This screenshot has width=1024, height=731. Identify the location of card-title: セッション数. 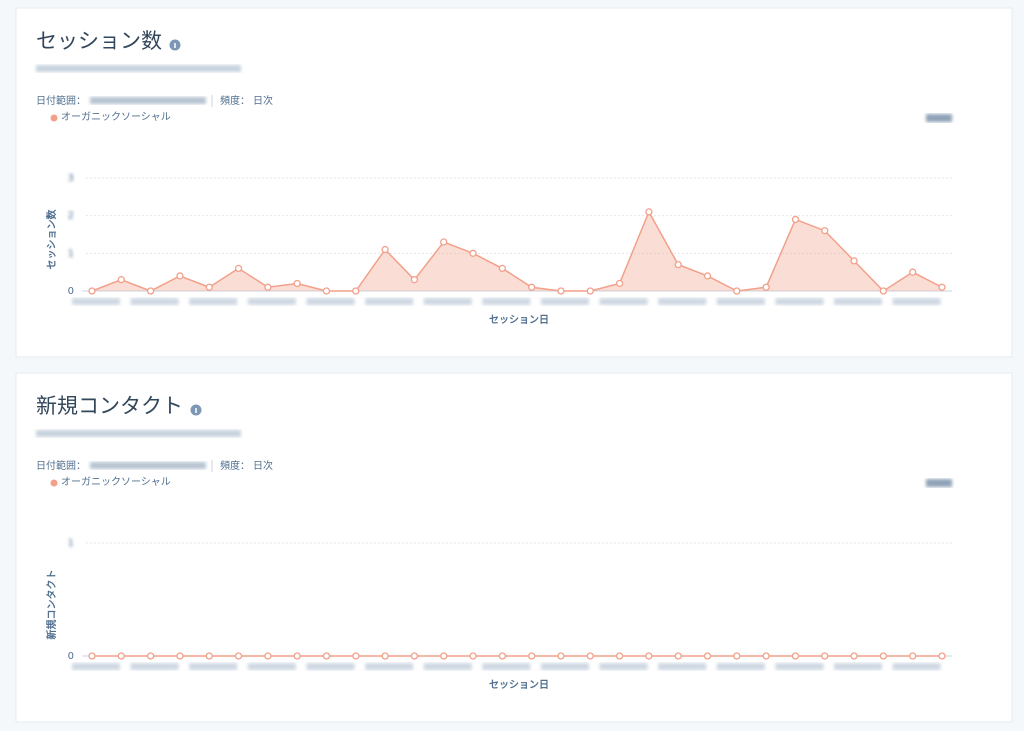
(99, 41).